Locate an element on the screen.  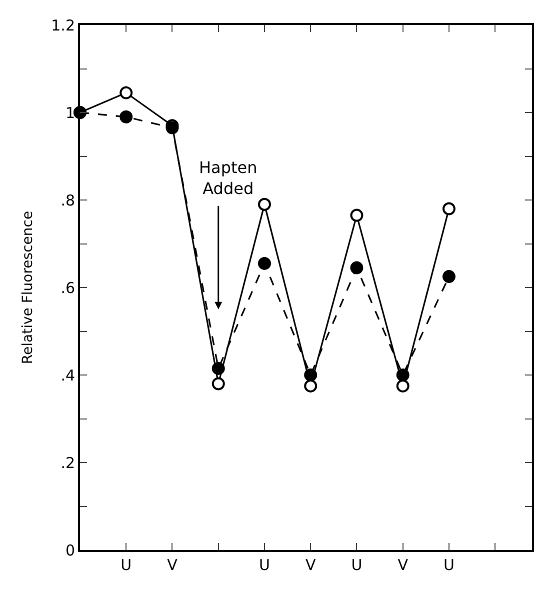
y-tick-label: .4 is located at coordinates (67, 375).